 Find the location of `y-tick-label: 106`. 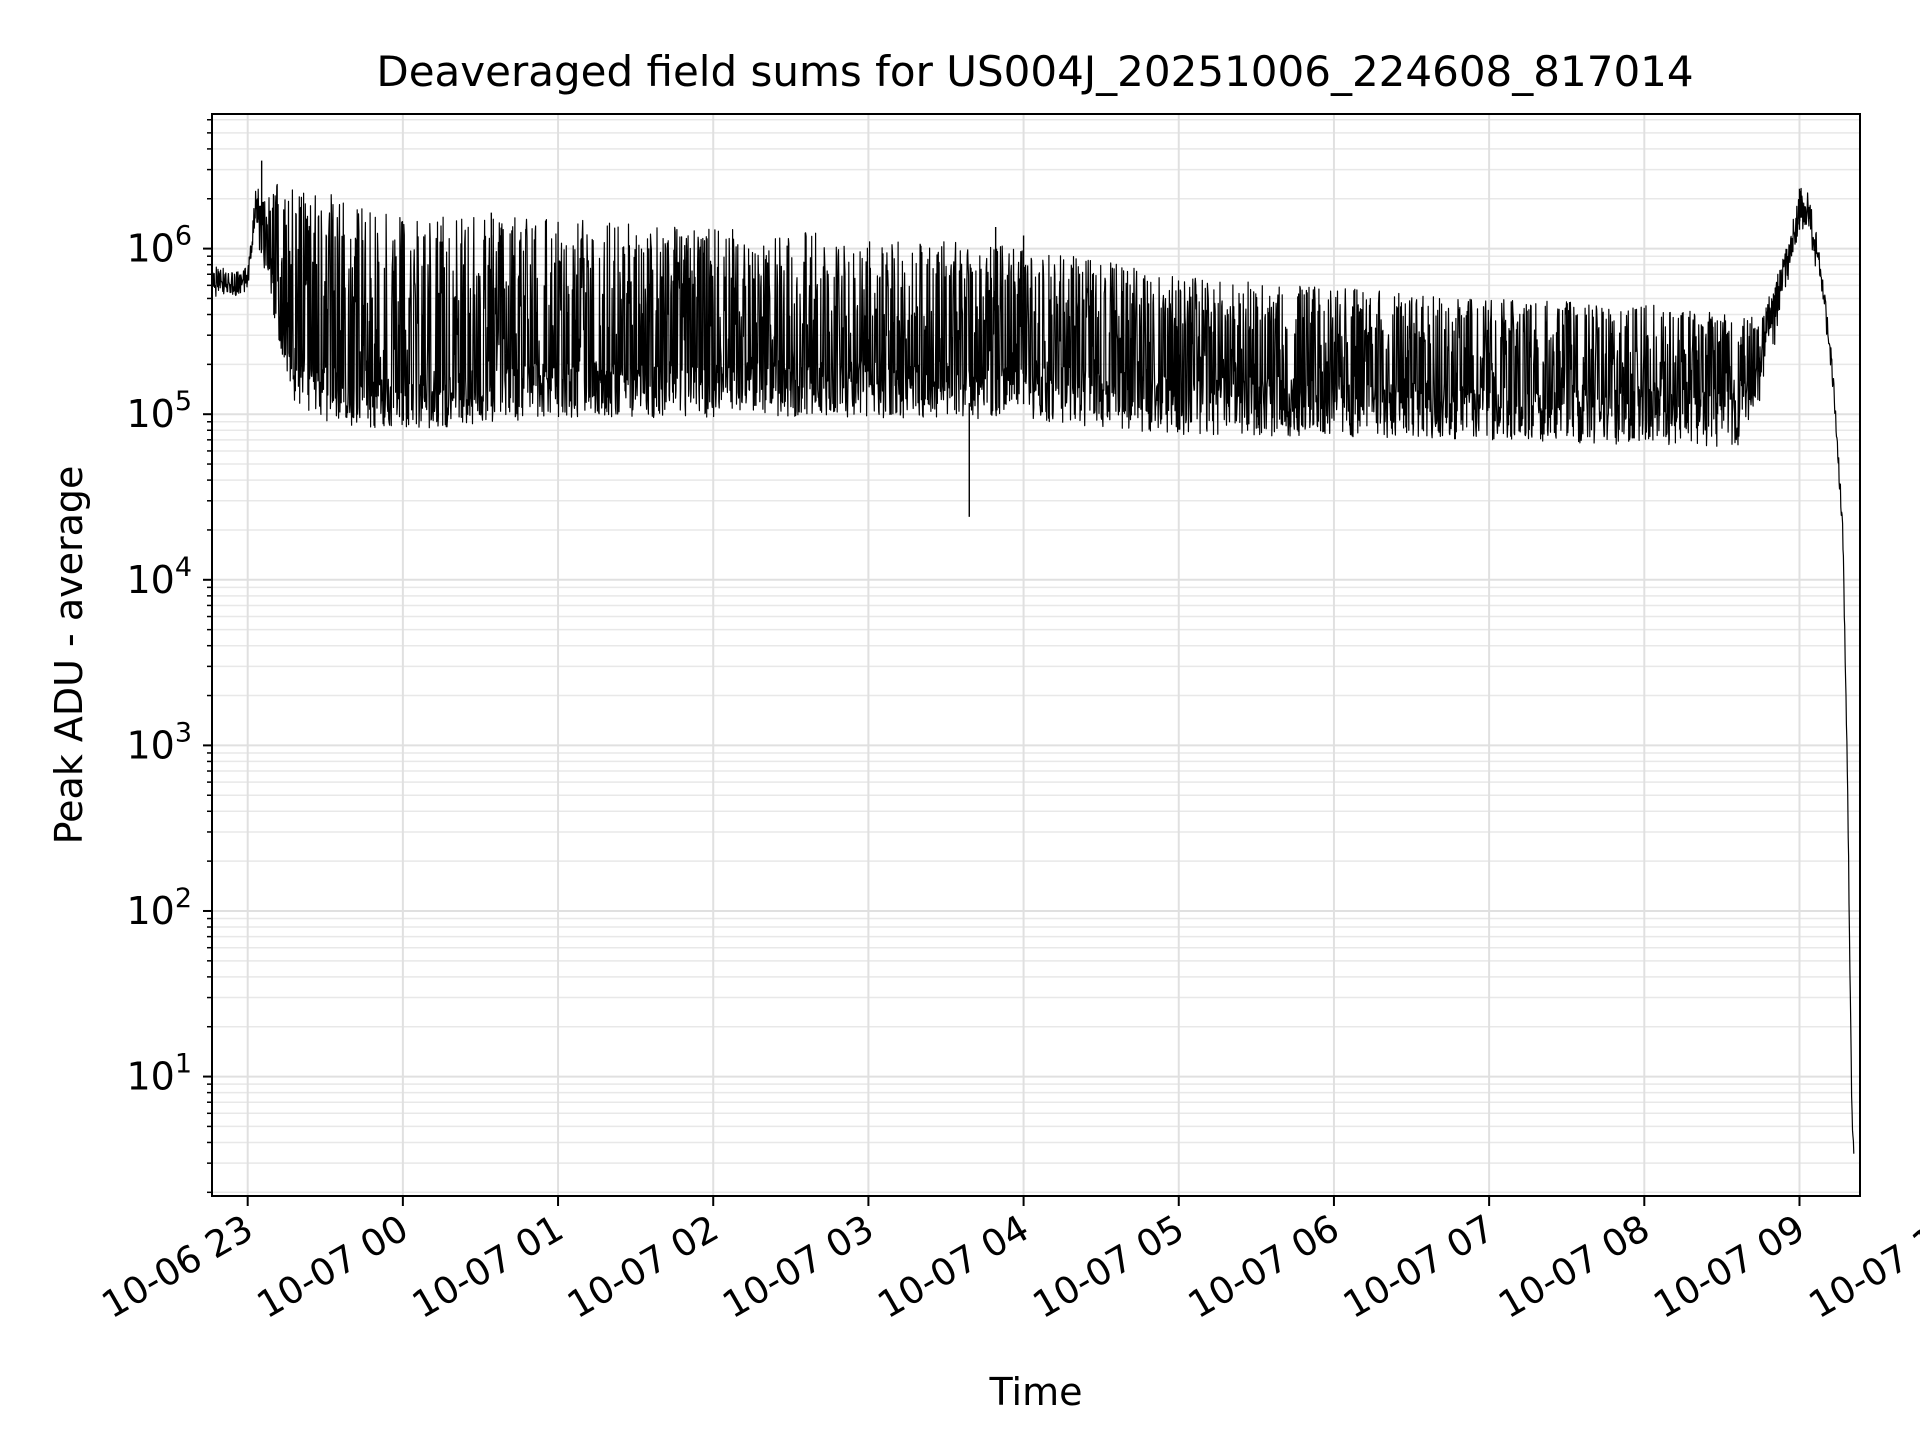

y-tick-label: 106 is located at coordinates (159, 246).